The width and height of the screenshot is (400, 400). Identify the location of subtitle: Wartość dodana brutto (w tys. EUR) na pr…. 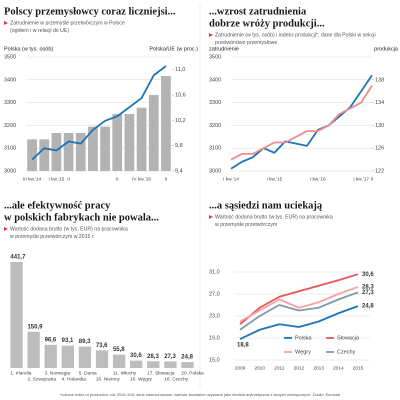
(69, 229).